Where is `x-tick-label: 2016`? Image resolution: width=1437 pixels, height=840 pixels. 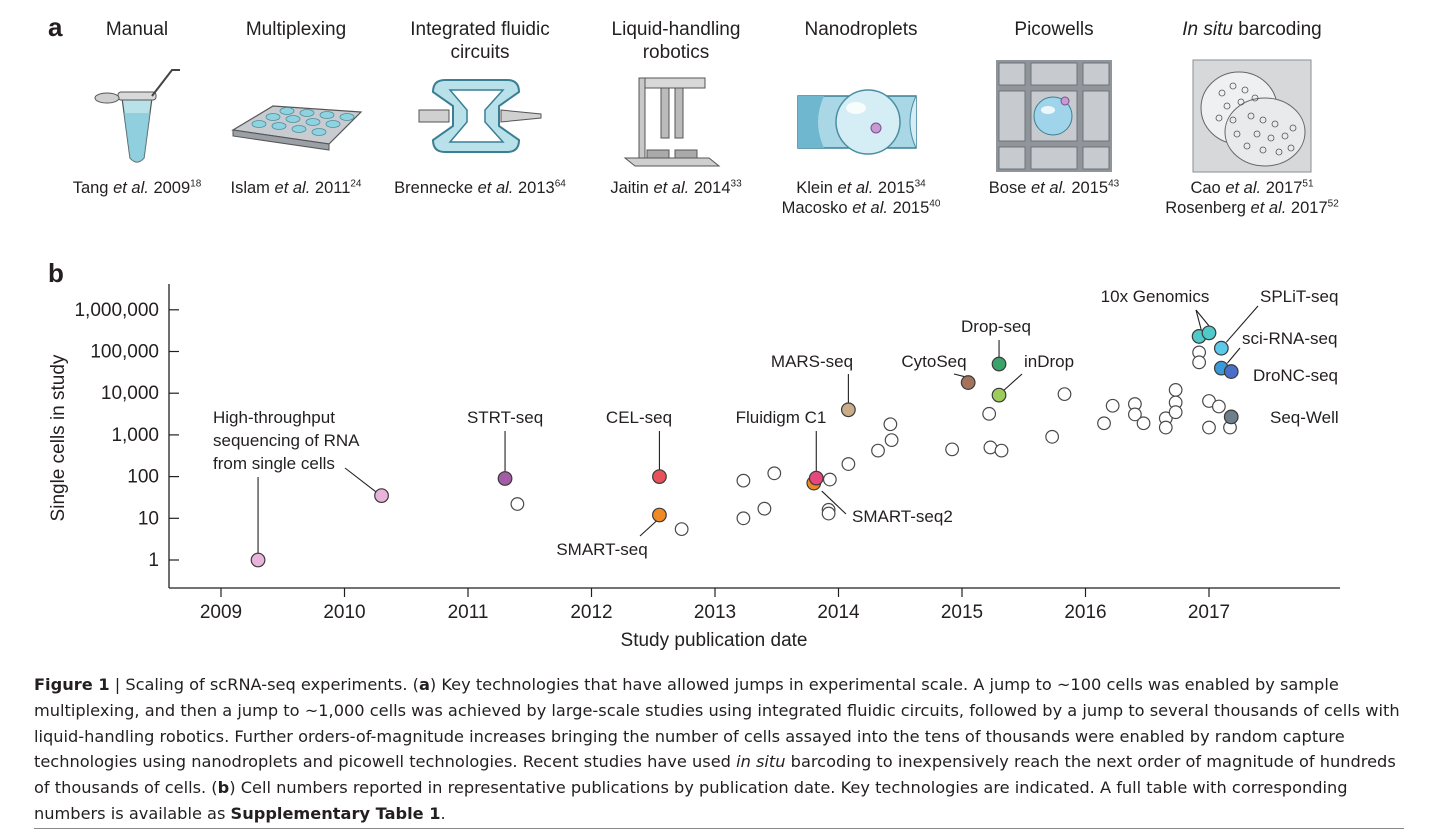 x-tick-label: 2016 is located at coordinates (1085, 612).